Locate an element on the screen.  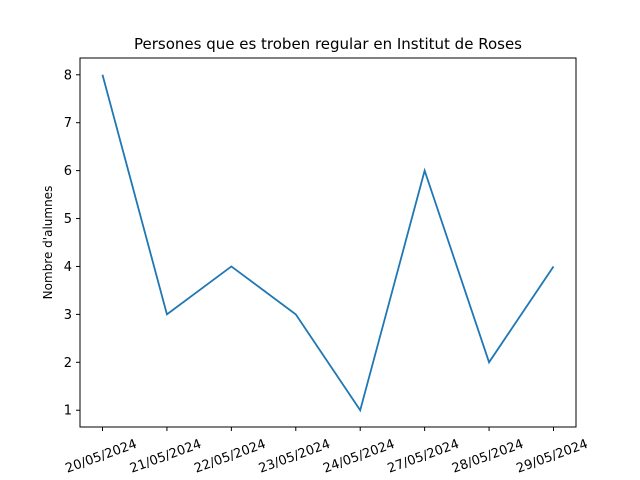
y-tick-label: 7 is located at coordinates (68, 123).